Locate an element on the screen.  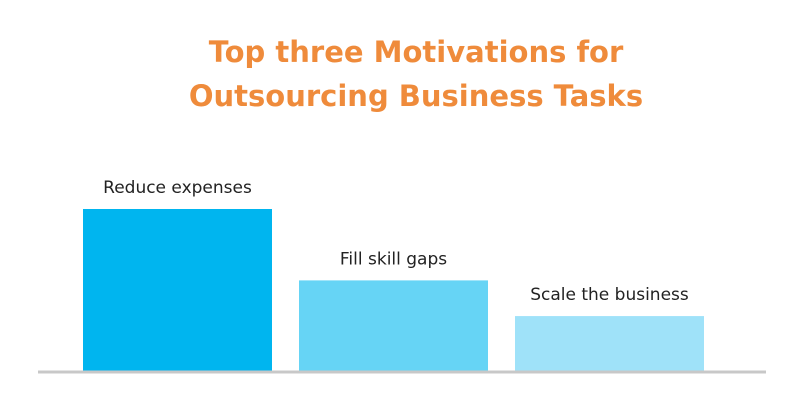
bar-label: Scale the business is located at coordinates (609, 295).